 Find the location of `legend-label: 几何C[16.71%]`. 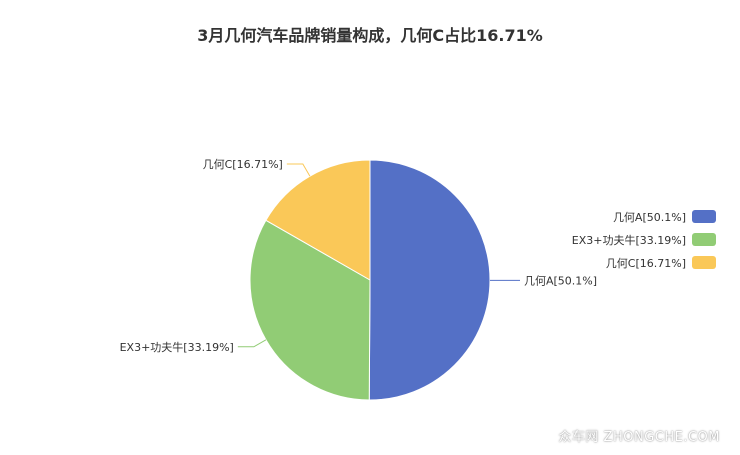

legend-label: 几何C[16.71%] is located at coordinates (645, 263).